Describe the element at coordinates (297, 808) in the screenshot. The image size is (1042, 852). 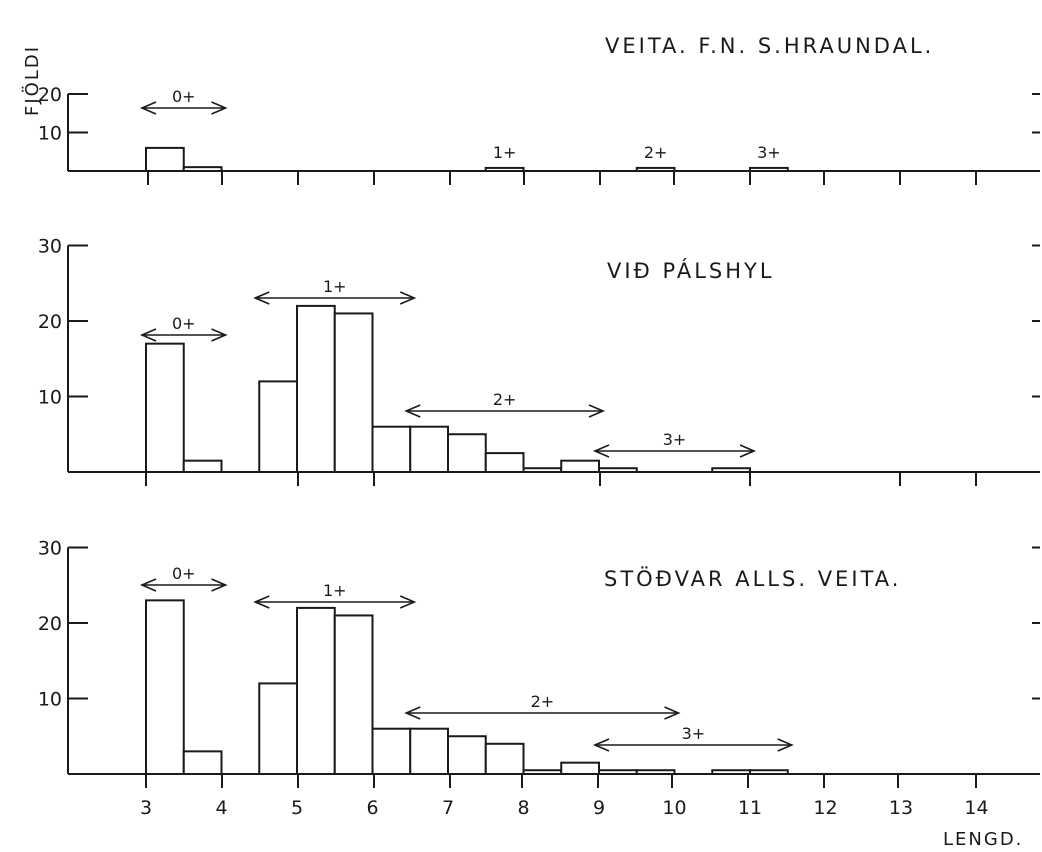
I see `x-tick-label: 5` at that location.